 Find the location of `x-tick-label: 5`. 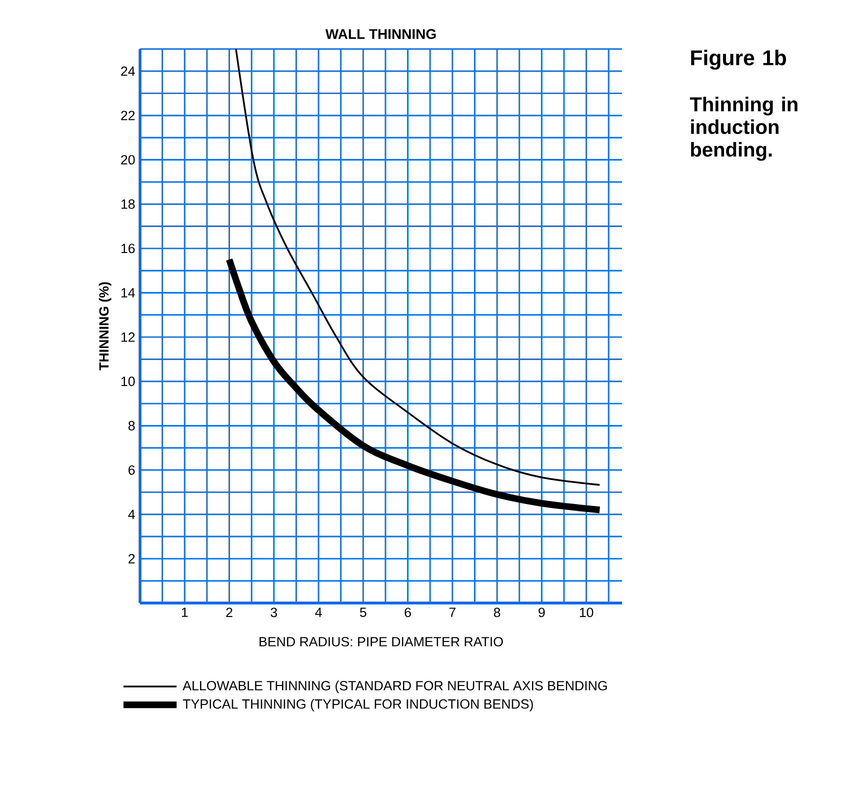

x-tick-label: 5 is located at coordinates (363, 613).